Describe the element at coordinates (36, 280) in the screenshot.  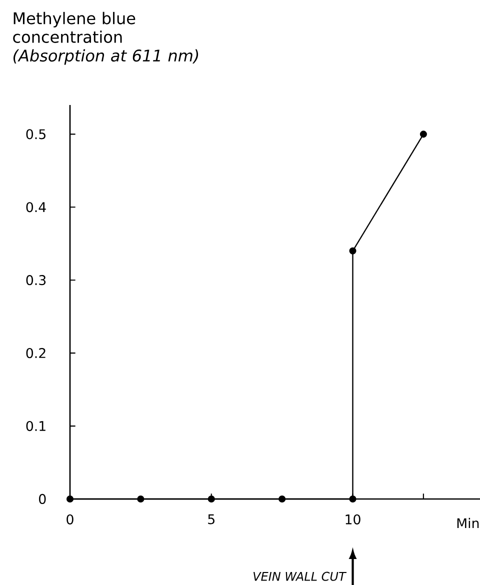
I see `y-tick-label: 0.3` at that location.